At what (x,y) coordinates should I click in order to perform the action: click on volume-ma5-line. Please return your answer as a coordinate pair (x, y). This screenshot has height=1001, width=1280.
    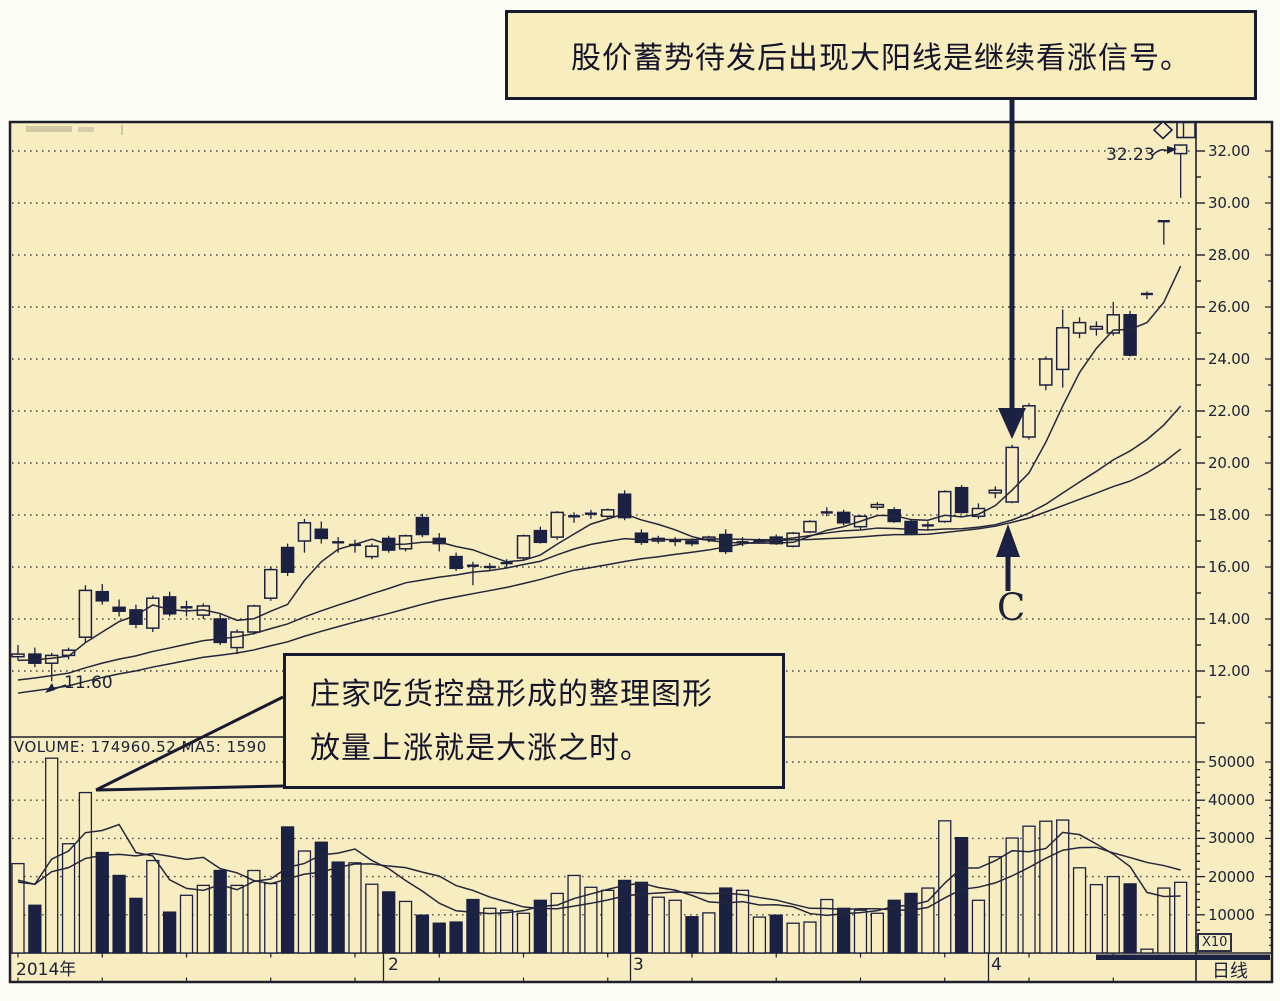
    Looking at the image, I should click on (599, 870).